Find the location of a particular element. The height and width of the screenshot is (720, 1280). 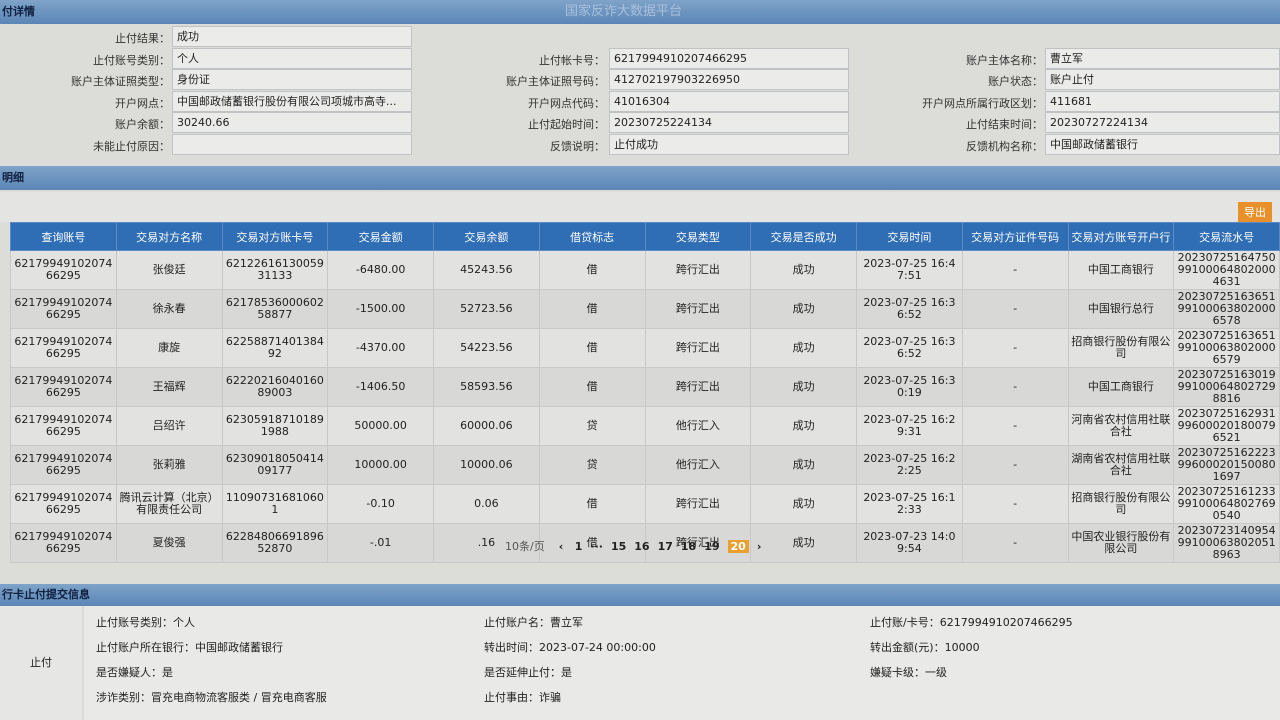

label: 止付 is located at coordinates (41, 662).